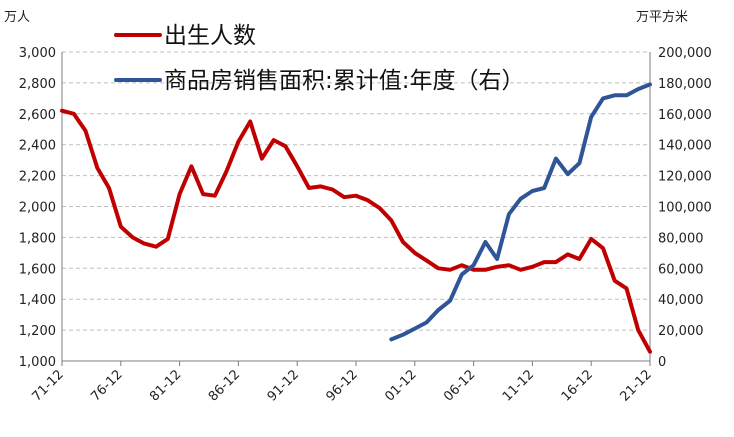 The image size is (734, 437). I want to click on left-y-tick-label: 2,000, so click(37, 208).